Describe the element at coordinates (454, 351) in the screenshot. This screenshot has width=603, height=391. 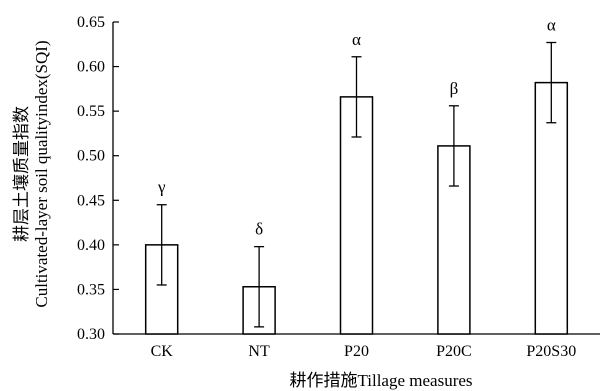
I see `x-tick-label-P20C: P20C` at that location.